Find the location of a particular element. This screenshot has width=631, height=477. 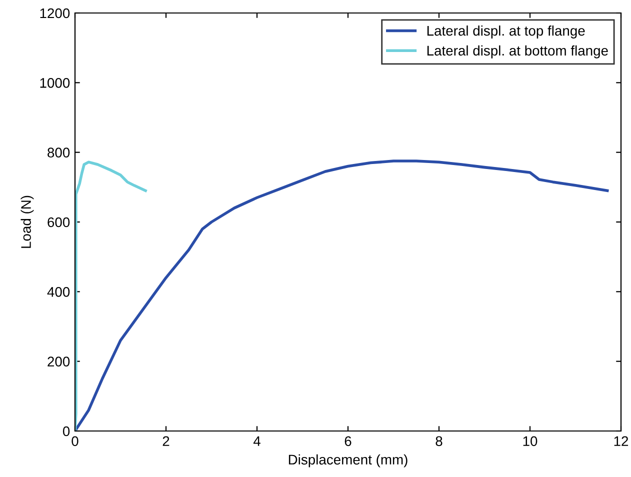

x-tick-label: 12 is located at coordinates (621, 441).